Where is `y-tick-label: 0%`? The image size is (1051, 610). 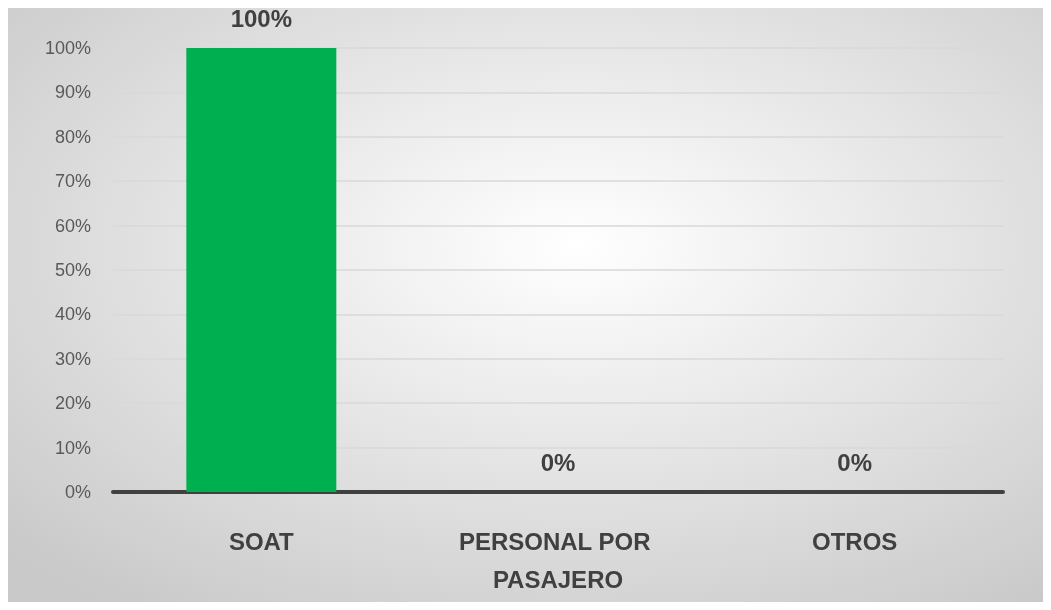 y-tick-label: 0% is located at coordinates (77, 492).